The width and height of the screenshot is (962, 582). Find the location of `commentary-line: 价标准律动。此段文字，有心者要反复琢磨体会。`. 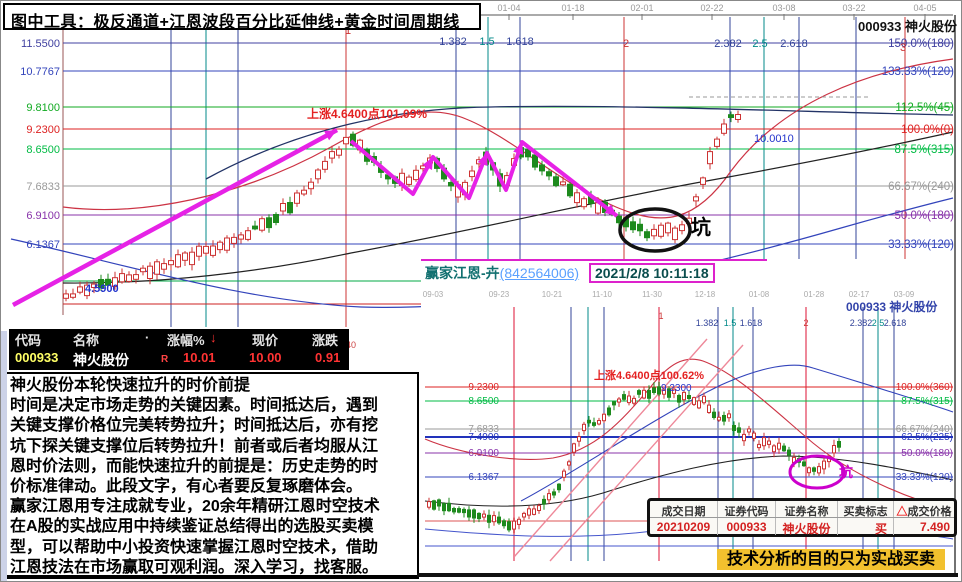

commentary-line: 价标准律动。此段文字，有心者要反复琢磨体会。 is located at coordinates (186, 487).